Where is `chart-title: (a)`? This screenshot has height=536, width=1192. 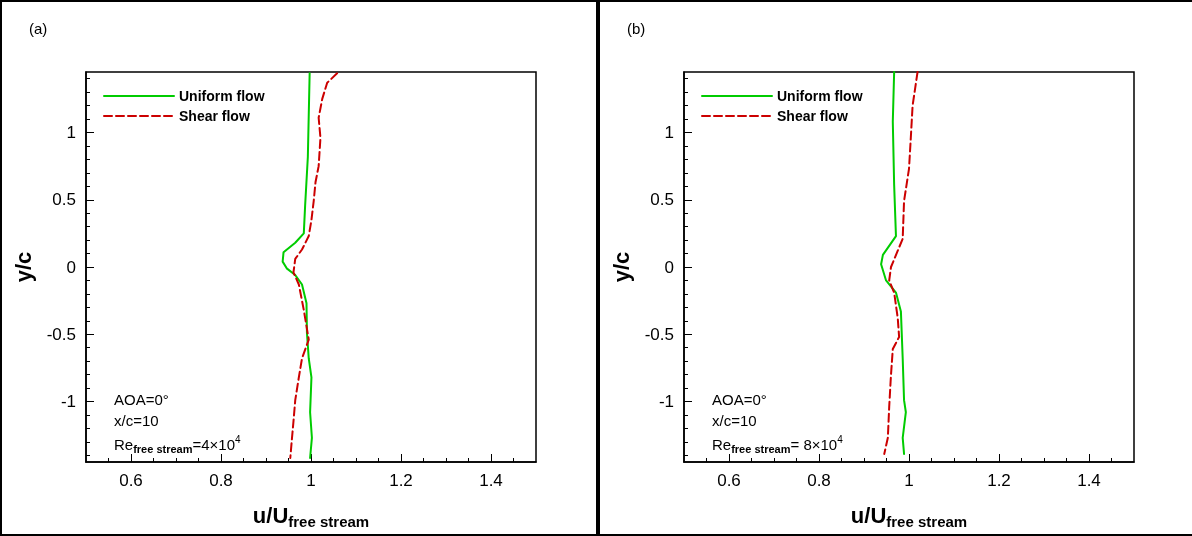
chart-title: (a) is located at coordinates (38, 28).